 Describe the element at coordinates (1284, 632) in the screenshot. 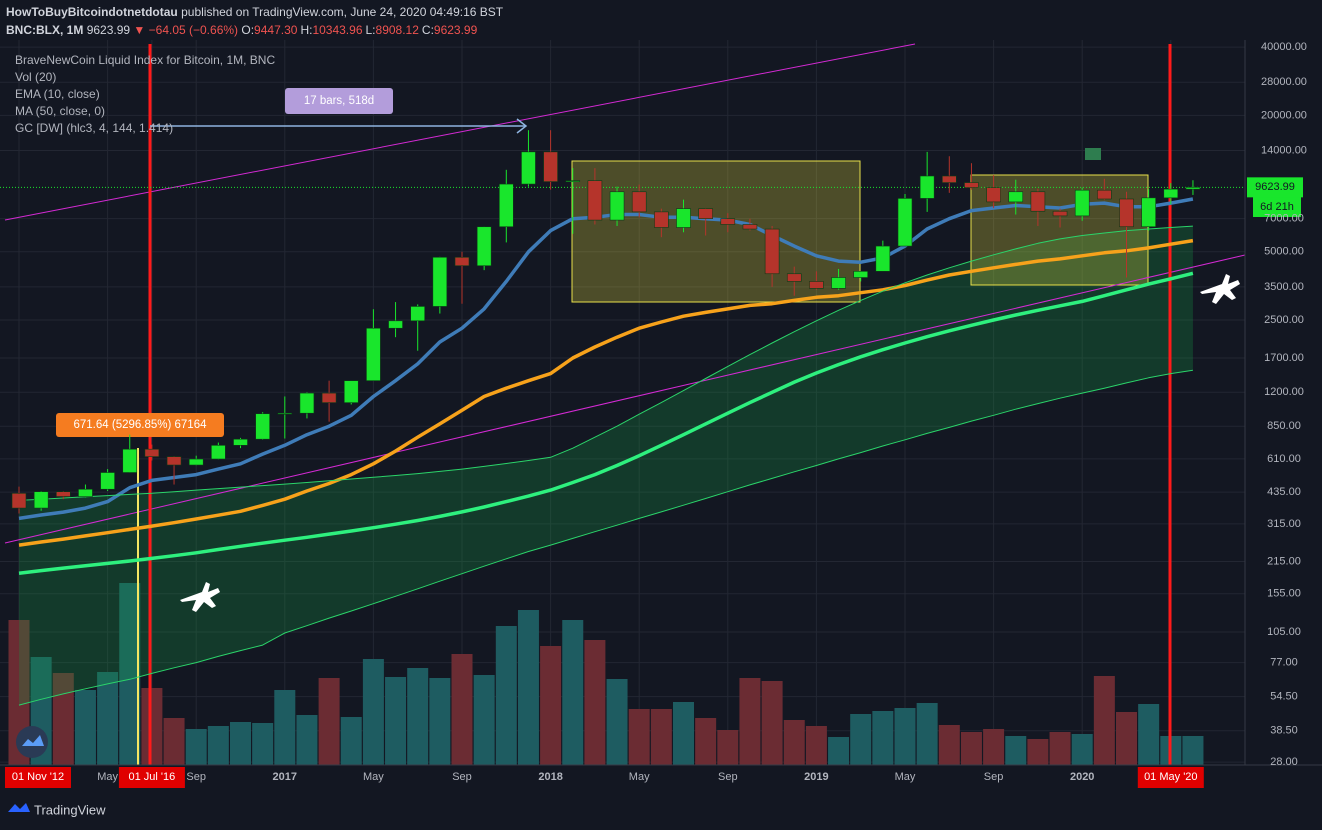

I see `y-tick-label: 105.00` at that location.